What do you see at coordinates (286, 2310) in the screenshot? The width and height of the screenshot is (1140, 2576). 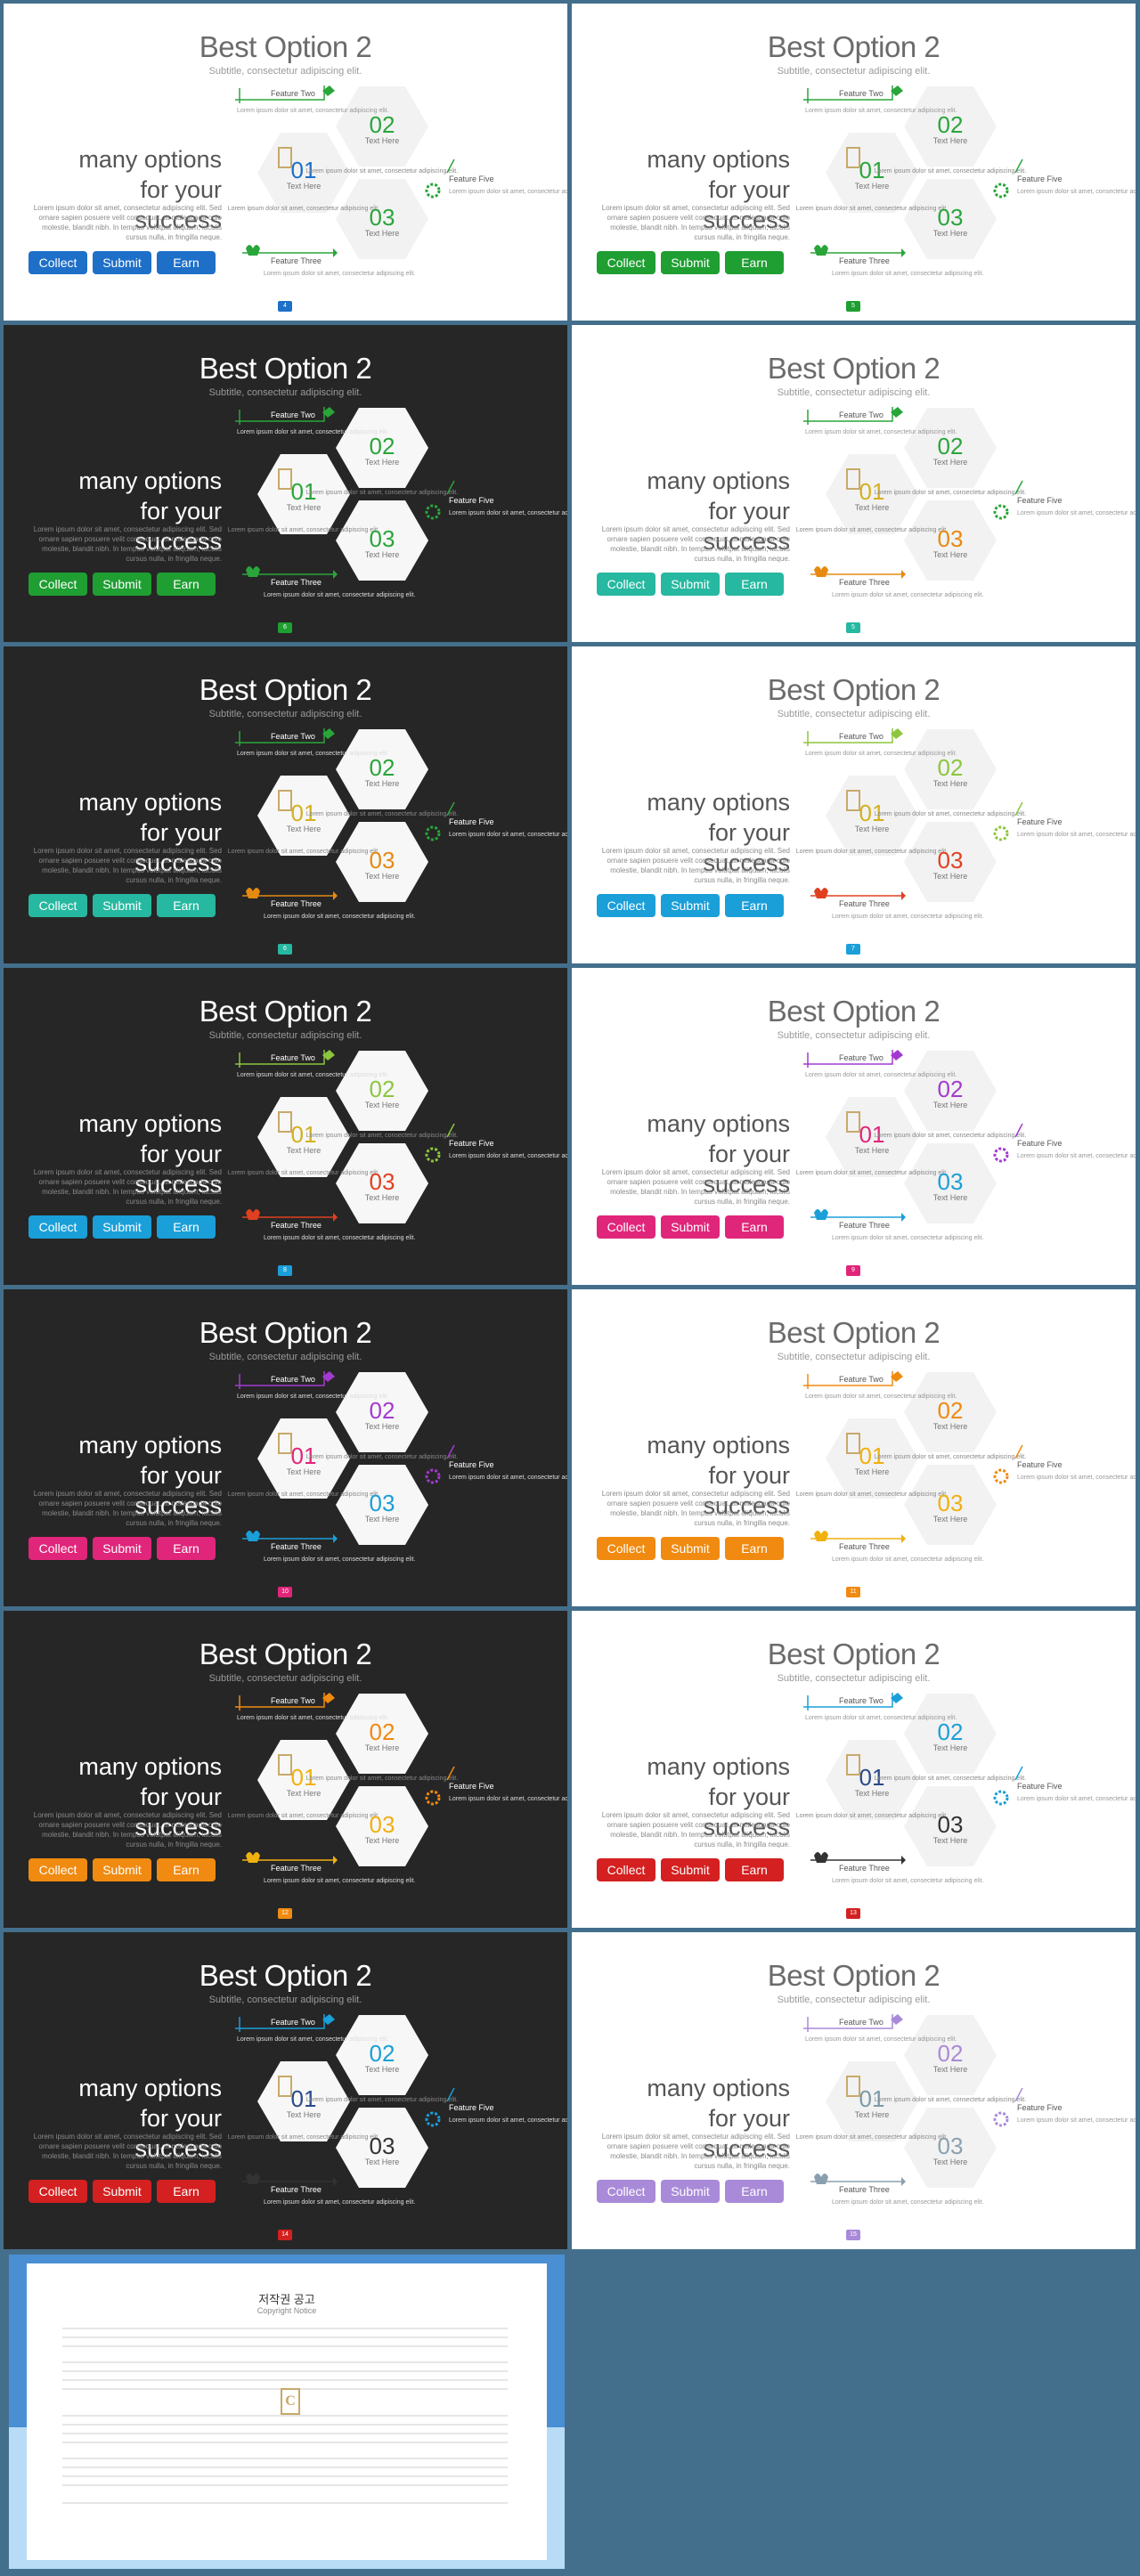 I see `copyright-subtitle: Copyright Notice` at bounding box center [286, 2310].